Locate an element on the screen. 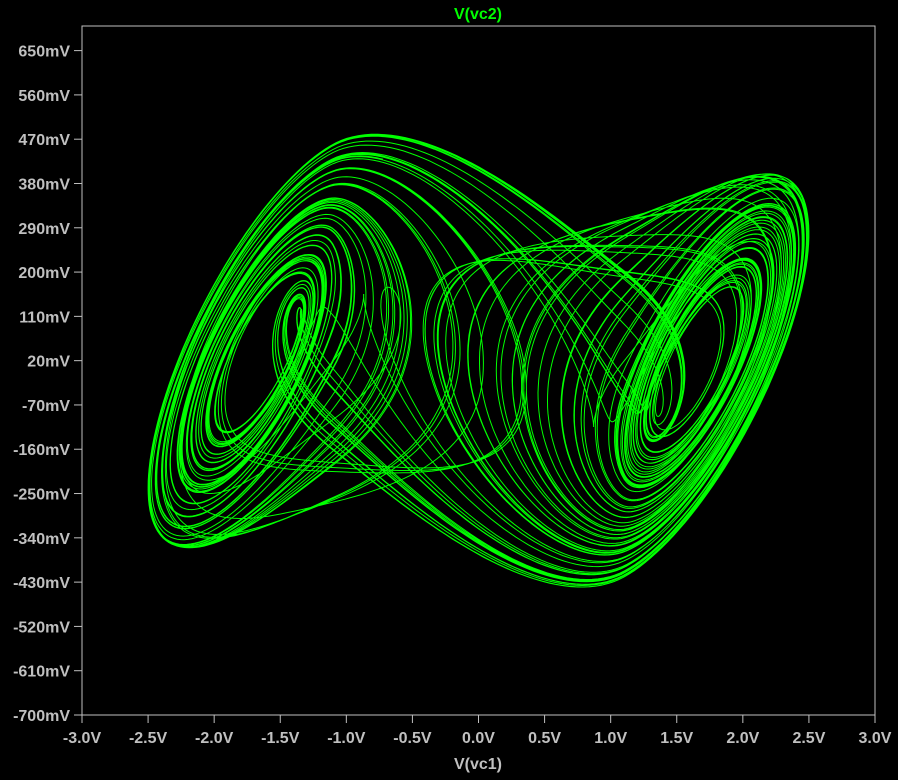 This screenshot has height=780, width=898. x-tick-label: 1.5V is located at coordinates (676, 738).